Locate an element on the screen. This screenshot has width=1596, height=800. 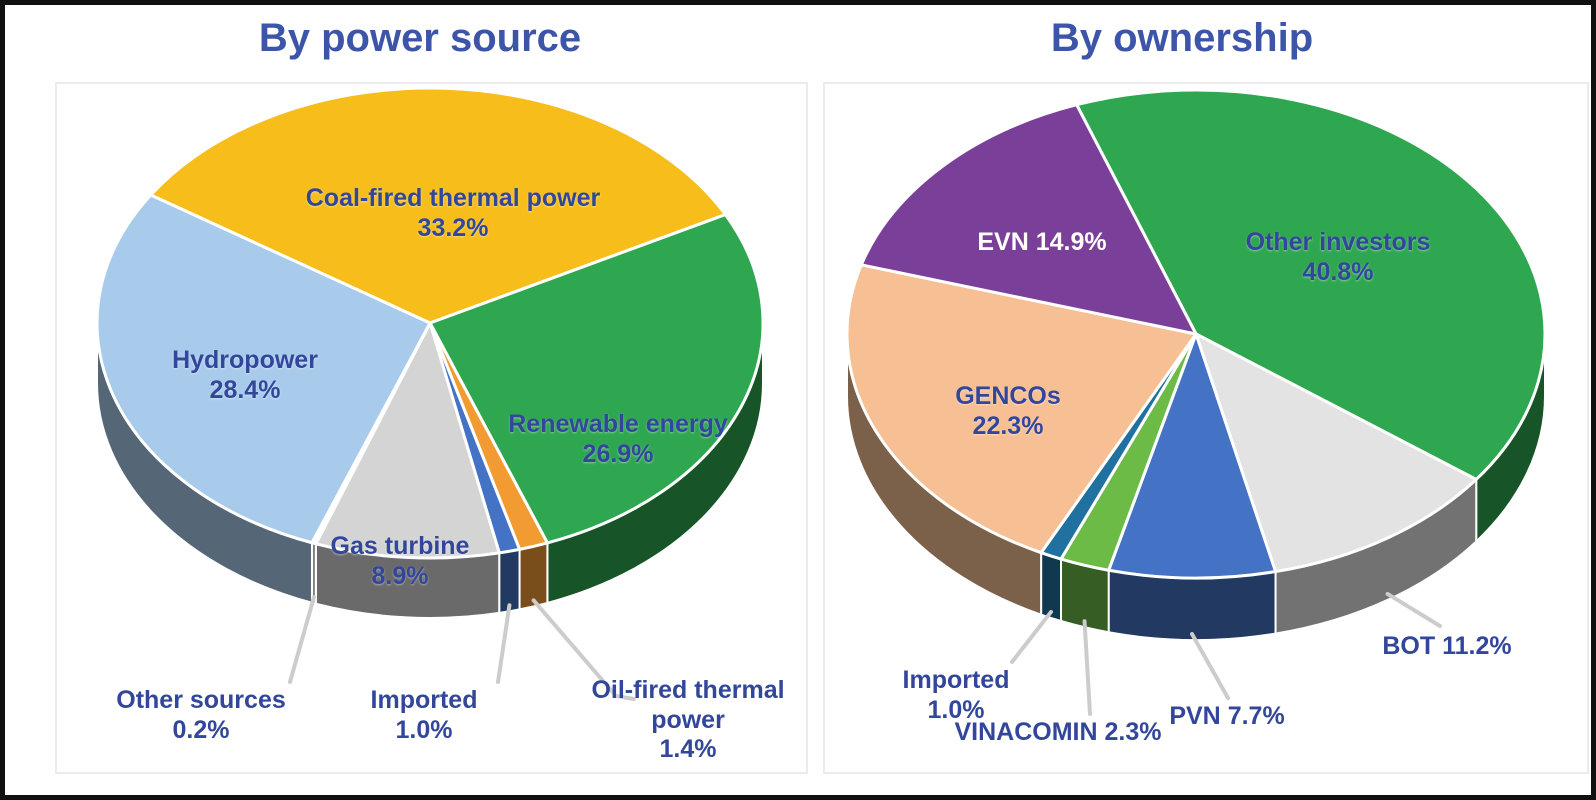
slice-other-investors is located at coordinates (1311, 284).